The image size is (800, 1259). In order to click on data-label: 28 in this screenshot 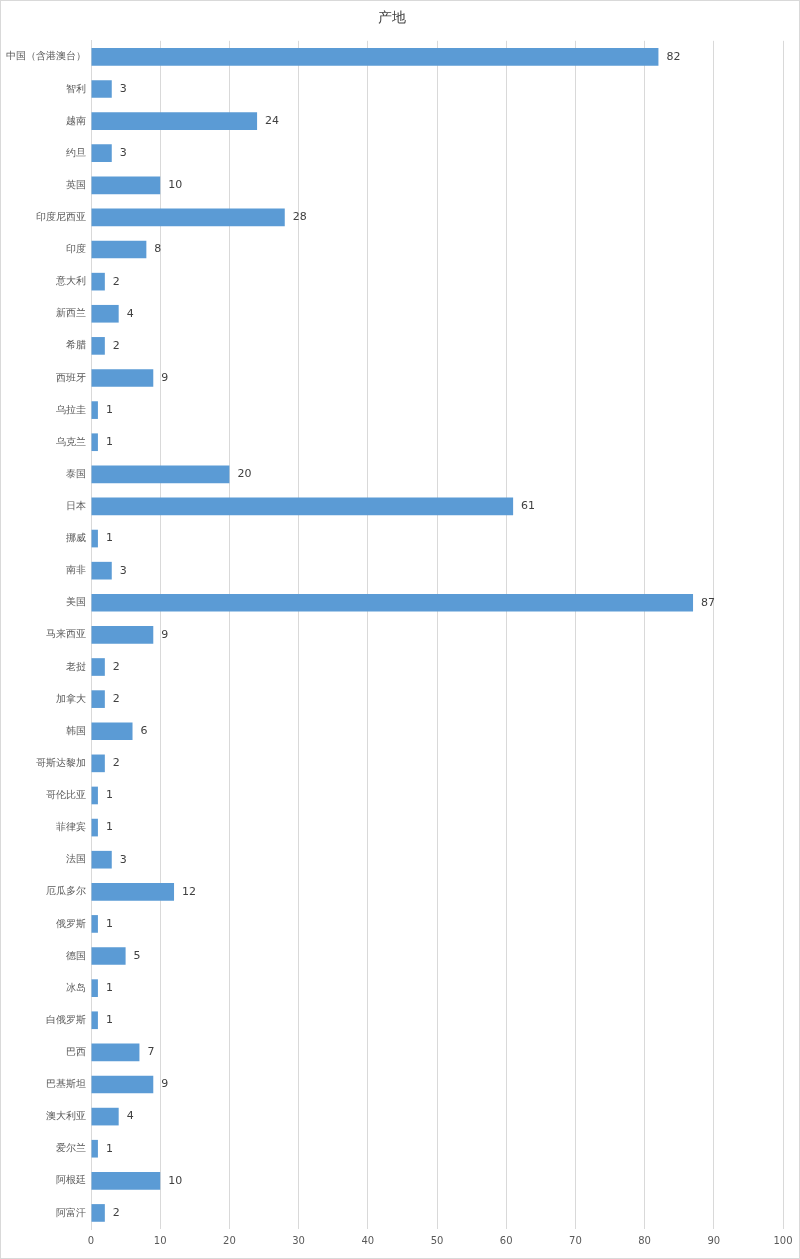, I will do `click(299, 217)`.